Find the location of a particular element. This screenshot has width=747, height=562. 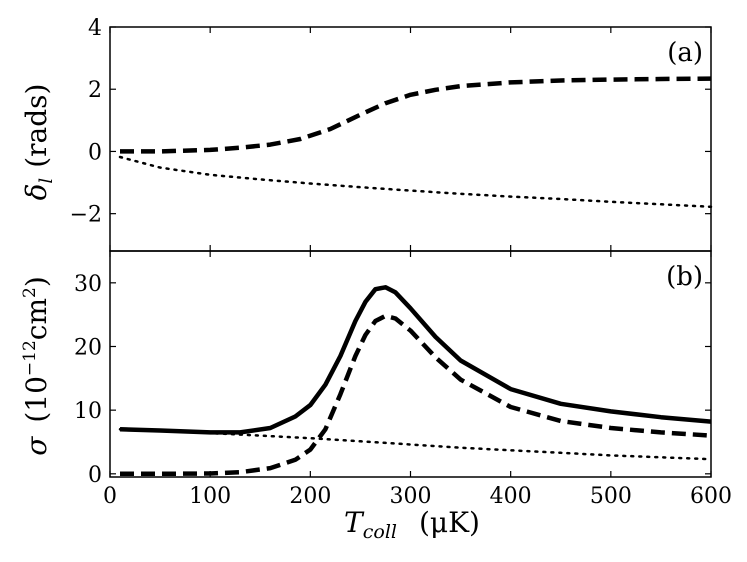

panel-a-ylabel: δl(rads) is located at coordinates (38, 142).